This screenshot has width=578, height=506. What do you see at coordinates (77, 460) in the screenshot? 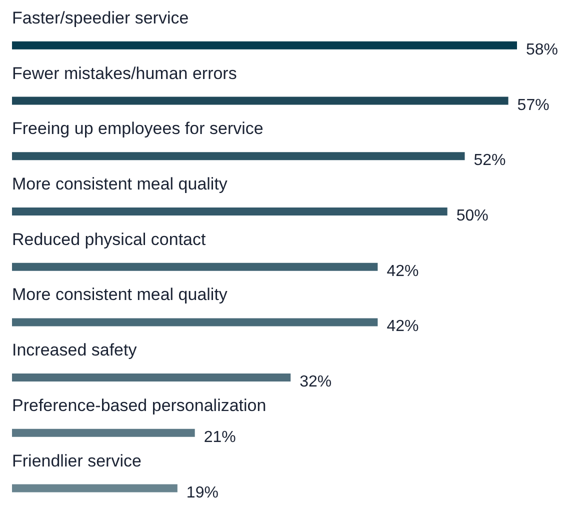
I see `y-tick-label: Friendlier service` at bounding box center [77, 460].